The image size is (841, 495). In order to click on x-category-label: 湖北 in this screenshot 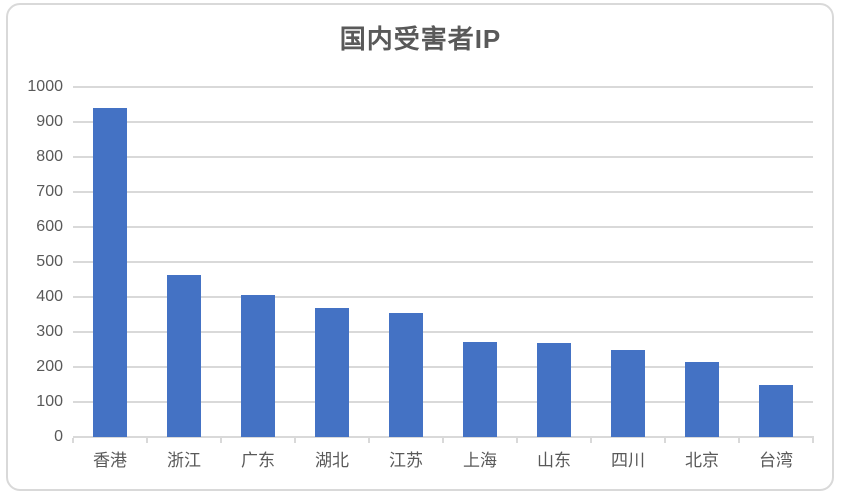, I will do `click(332, 460)`.